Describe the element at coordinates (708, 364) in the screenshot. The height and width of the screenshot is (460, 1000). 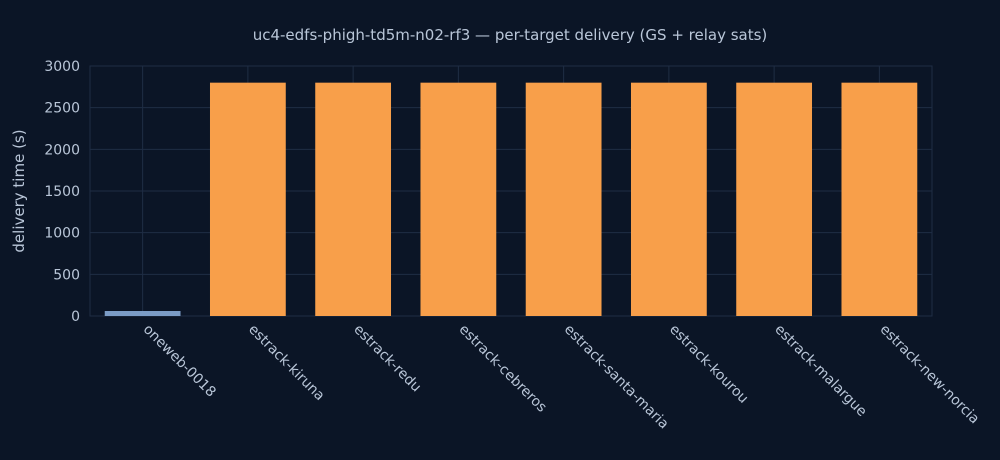
I see `x-tick-label: estrack-kourou` at that location.